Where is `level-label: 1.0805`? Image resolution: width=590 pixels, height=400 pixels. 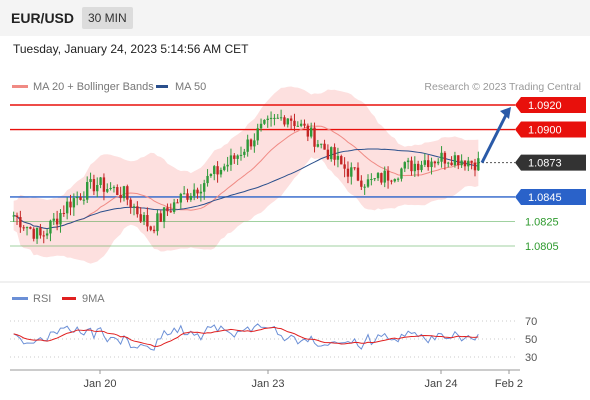
level-label: 1.0805 is located at coordinates (542, 247).